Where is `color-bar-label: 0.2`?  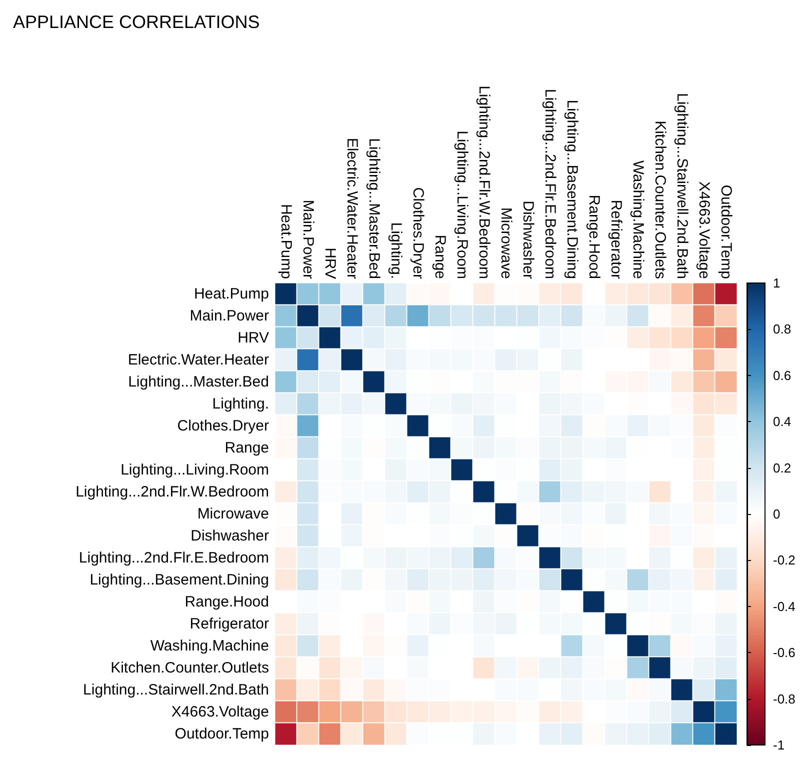
color-bar-label: 0.2 is located at coordinates (782, 468).